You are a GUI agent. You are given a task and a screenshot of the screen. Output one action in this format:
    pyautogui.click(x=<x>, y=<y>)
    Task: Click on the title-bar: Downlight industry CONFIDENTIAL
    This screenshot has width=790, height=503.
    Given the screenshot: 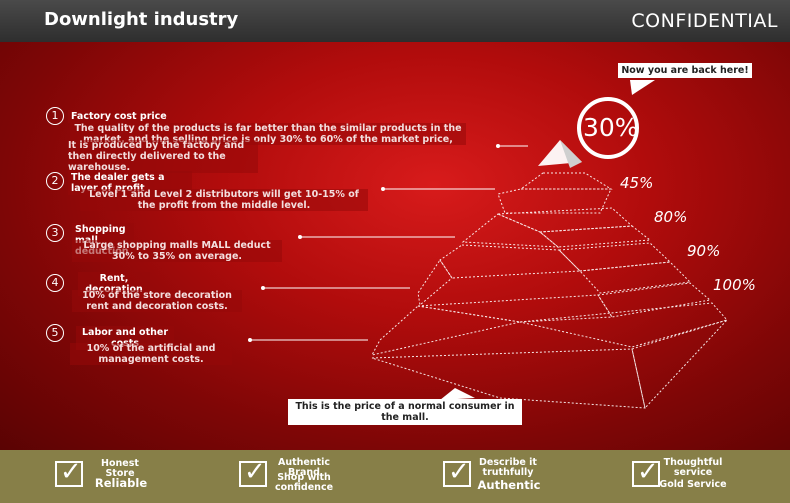 What is the action you would take?
    pyautogui.click(x=395, y=21)
    